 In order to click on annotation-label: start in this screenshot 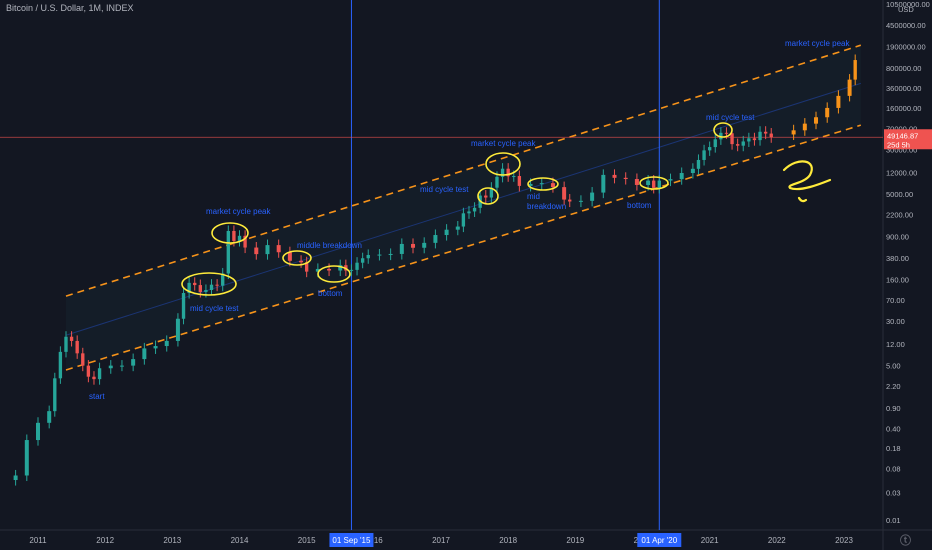, I will do `click(97, 396)`.